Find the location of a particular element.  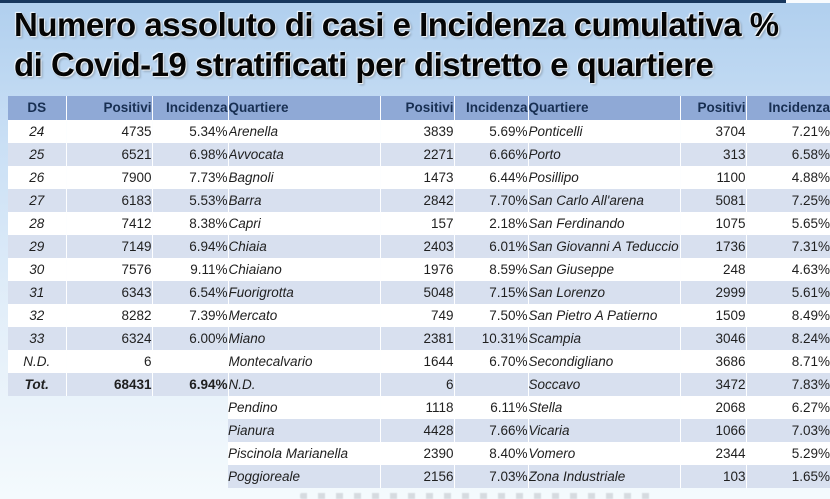

incidenza-cell: 8.38% is located at coordinates (190, 223).